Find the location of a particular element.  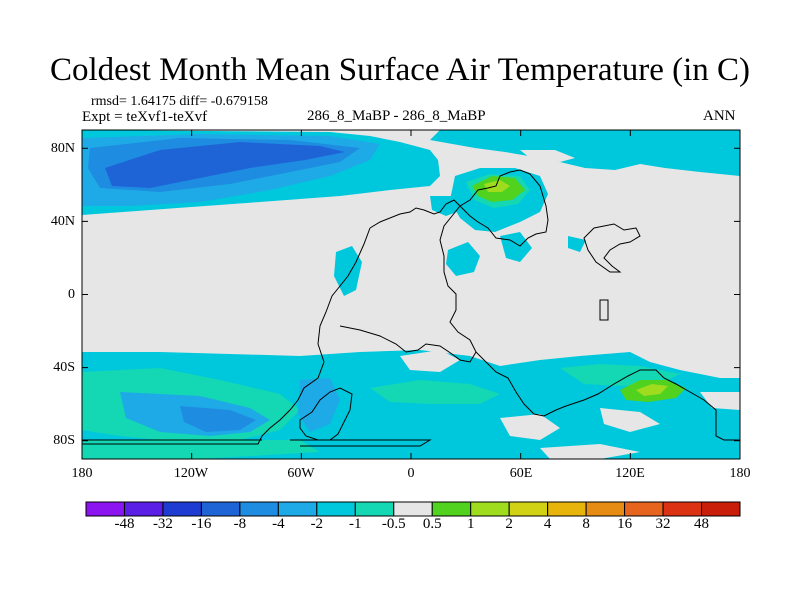

northern-dark-blue-region is located at coordinates (225, 165).